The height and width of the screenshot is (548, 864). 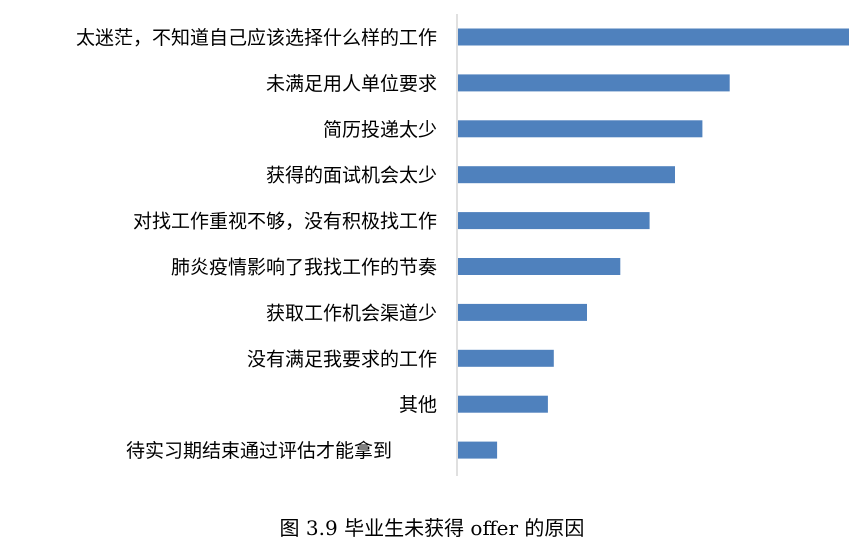 I want to click on category-label-8: 其他, so click(x=418, y=405).